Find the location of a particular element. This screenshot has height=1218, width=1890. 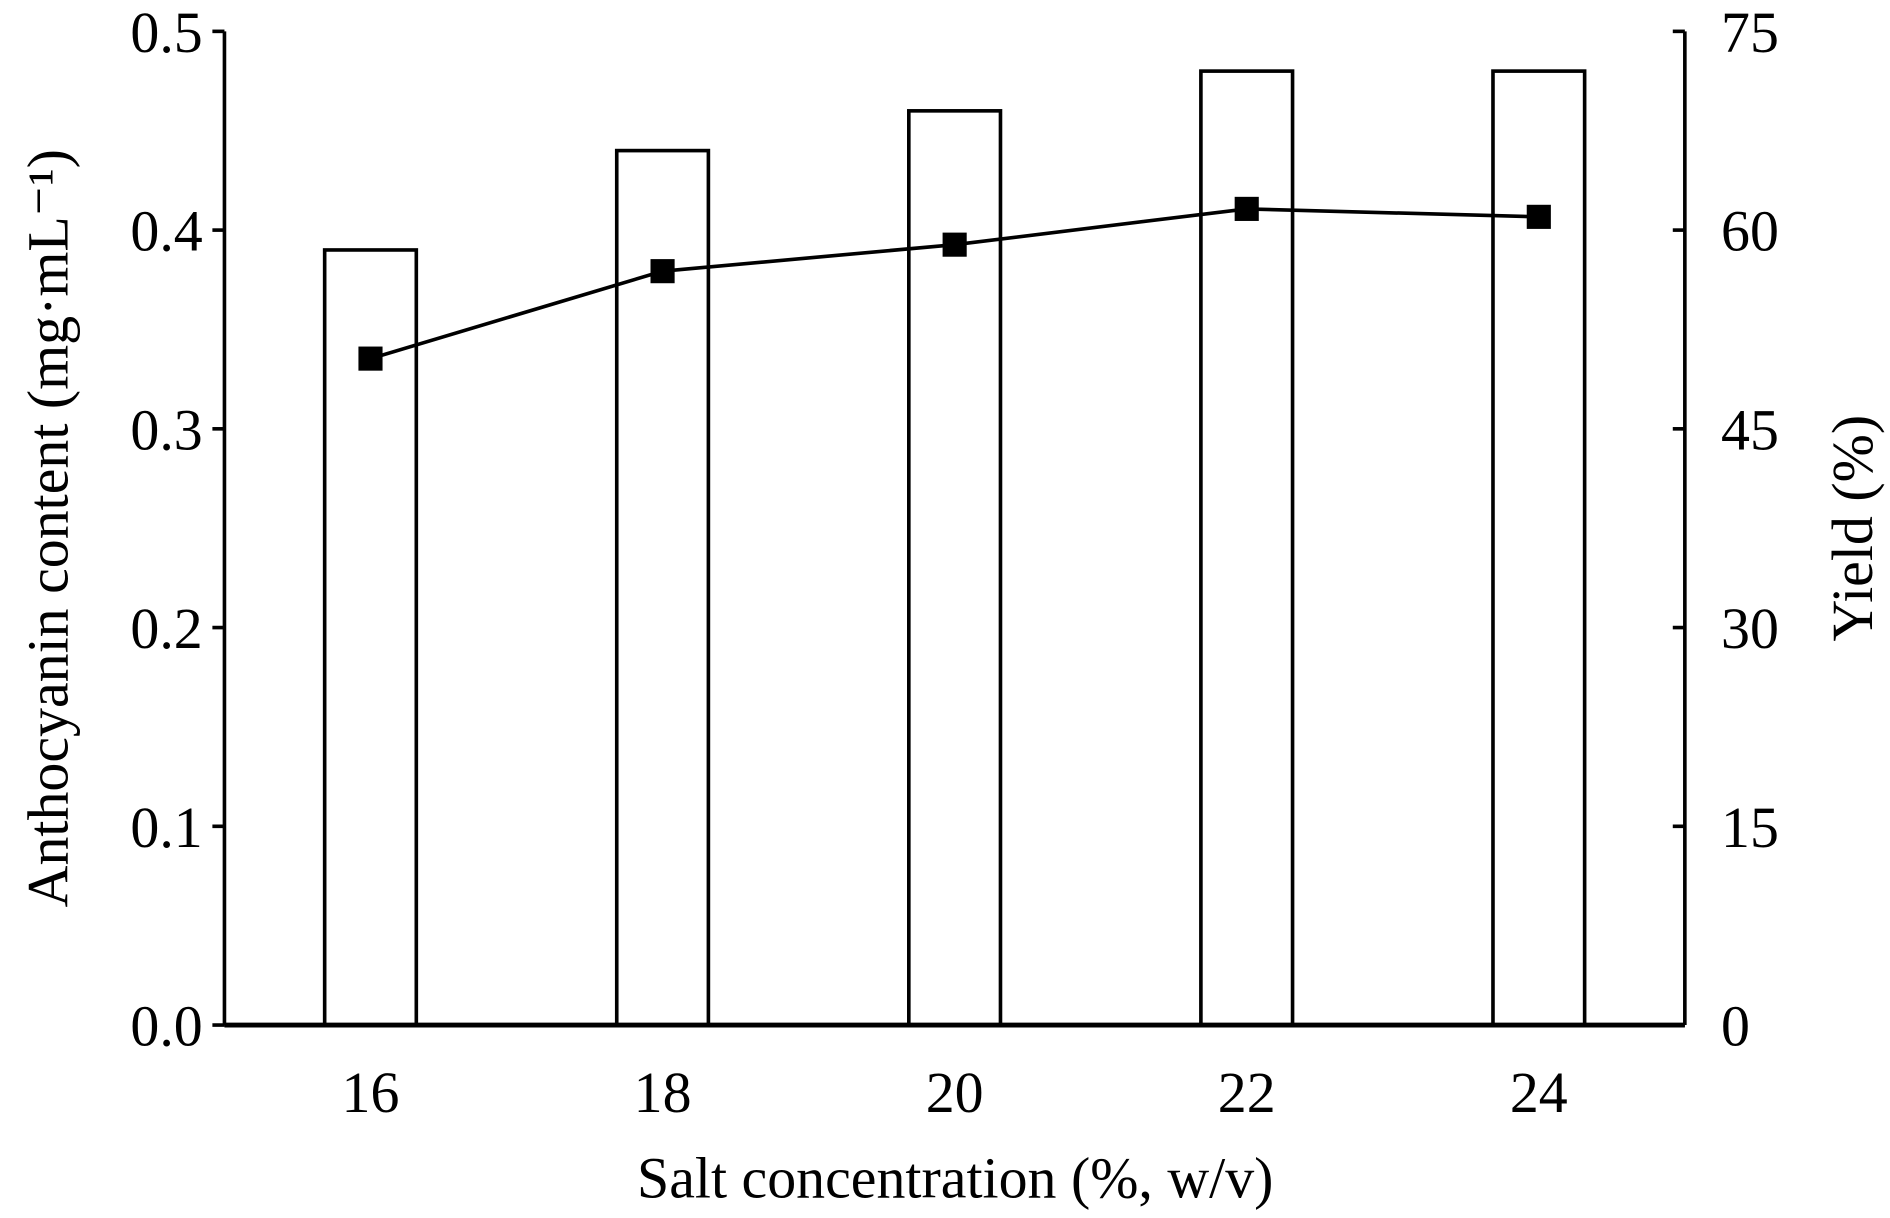

y-tick-label: 0.1 is located at coordinates (166, 827).